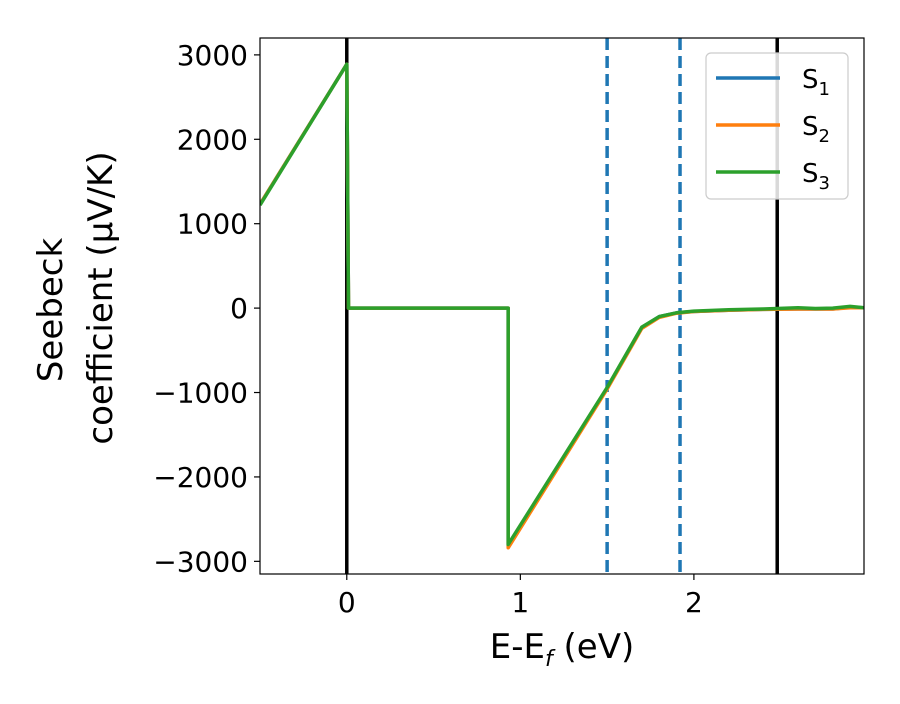 The height and width of the screenshot is (704, 900). What do you see at coordinates (550, 659) in the screenshot?
I see `x-axis-label-sub: f` at bounding box center [550, 659].